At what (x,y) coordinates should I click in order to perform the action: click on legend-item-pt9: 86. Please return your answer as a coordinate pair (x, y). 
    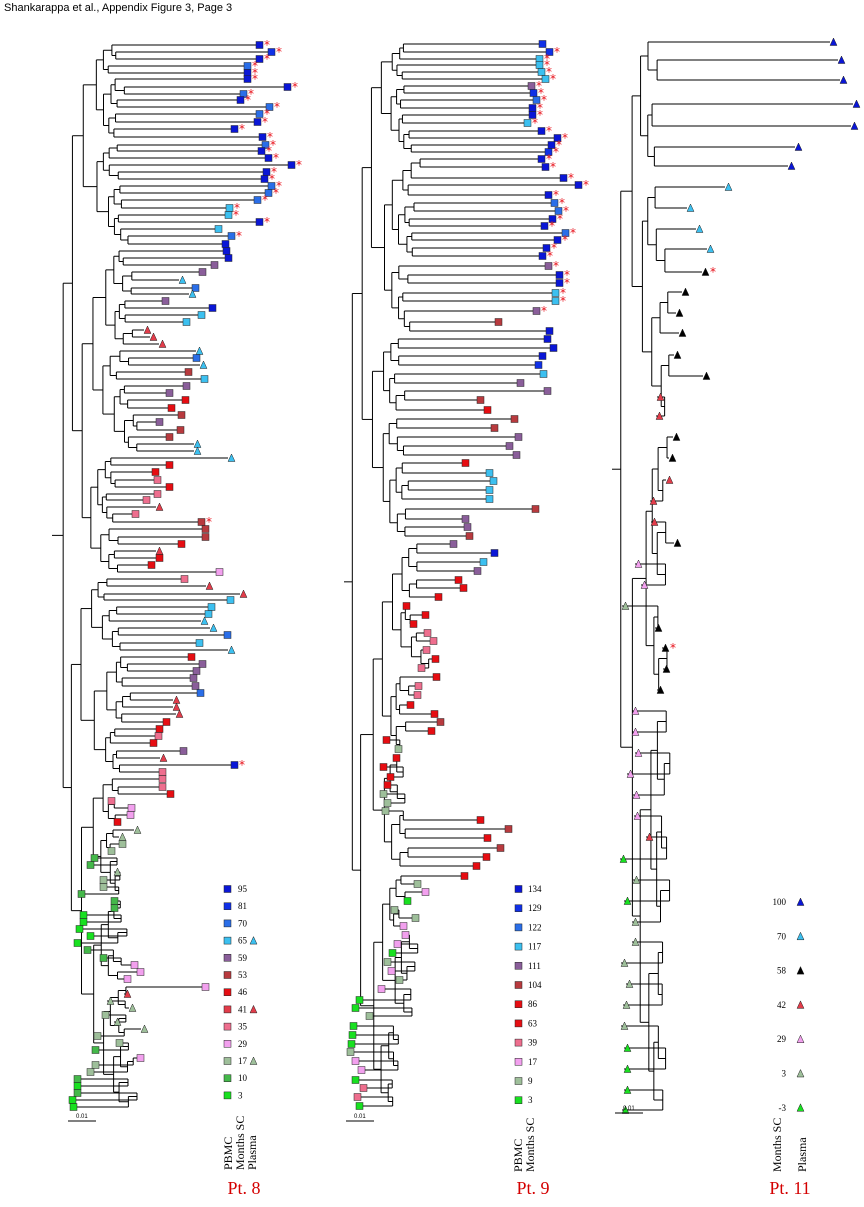
    Looking at the image, I should click on (526, 1004).